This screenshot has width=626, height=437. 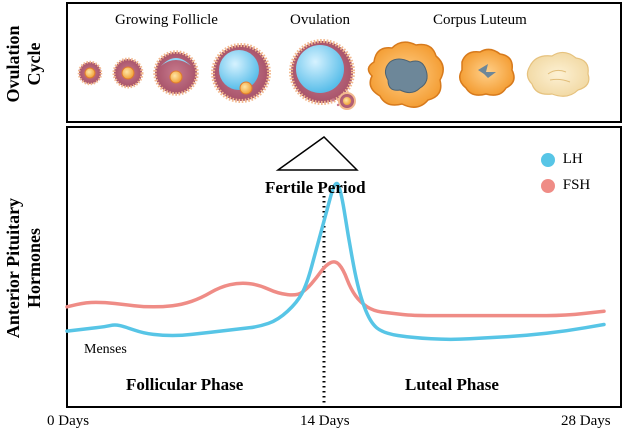 What do you see at coordinates (487, 72) in the screenshot?
I see `corpus-luteum-stage-2-icon` at bounding box center [487, 72].